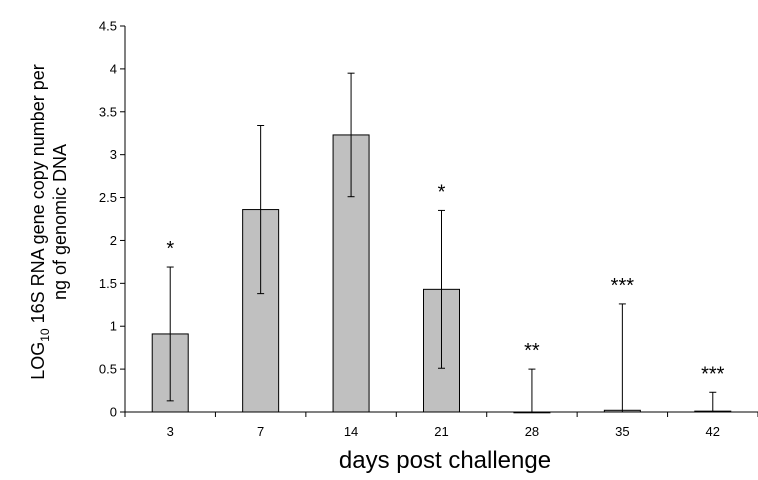 The image size is (758, 480). Describe the element at coordinates (45, 335) in the screenshot. I see `y-axis-title-subscript: 10` at that location.